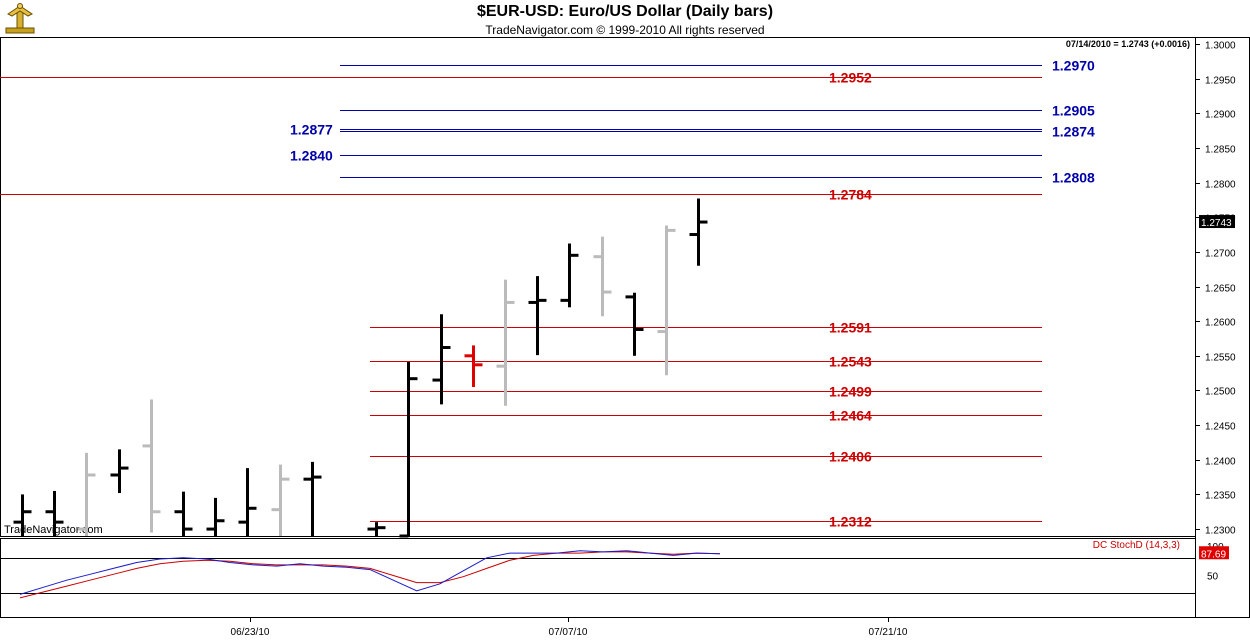 Image resolution: width=1250 pixels, height=643 pixels. Describe the element at coordinates (1220, 427) in the screenshot. I see `y-tick-label: 1.2450` at that location.